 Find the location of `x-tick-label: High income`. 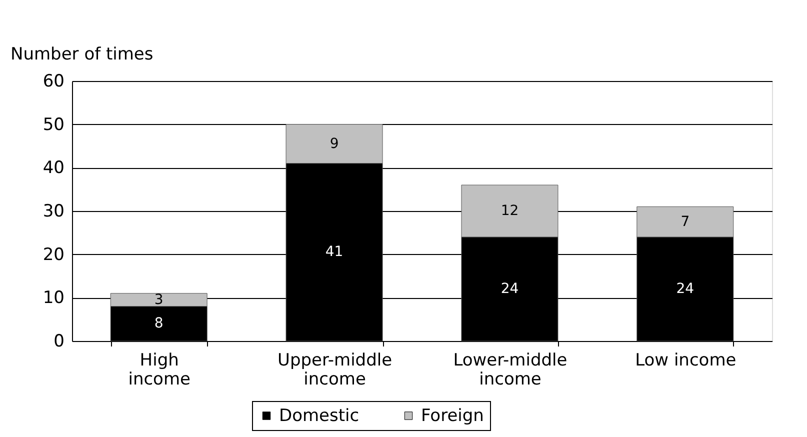

x-tick-label: High income is located at coordinates (159, 370).